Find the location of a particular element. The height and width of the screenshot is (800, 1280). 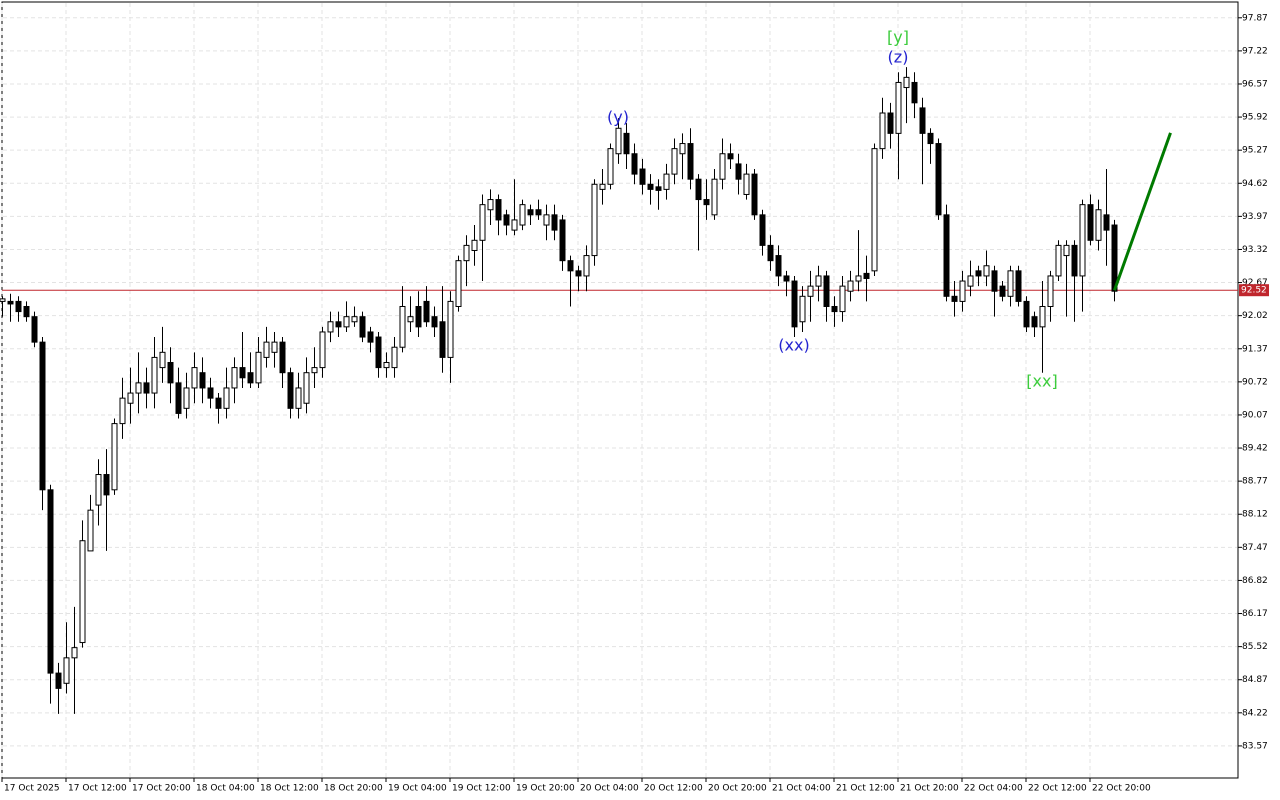

y-tick-label: 88.12 is located at coordinates (1255, 515).